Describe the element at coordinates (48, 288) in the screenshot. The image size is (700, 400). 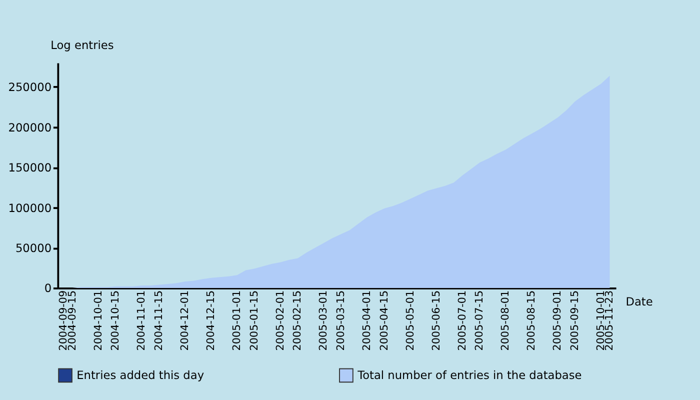
I see `y-tick-label: 0` at that location.